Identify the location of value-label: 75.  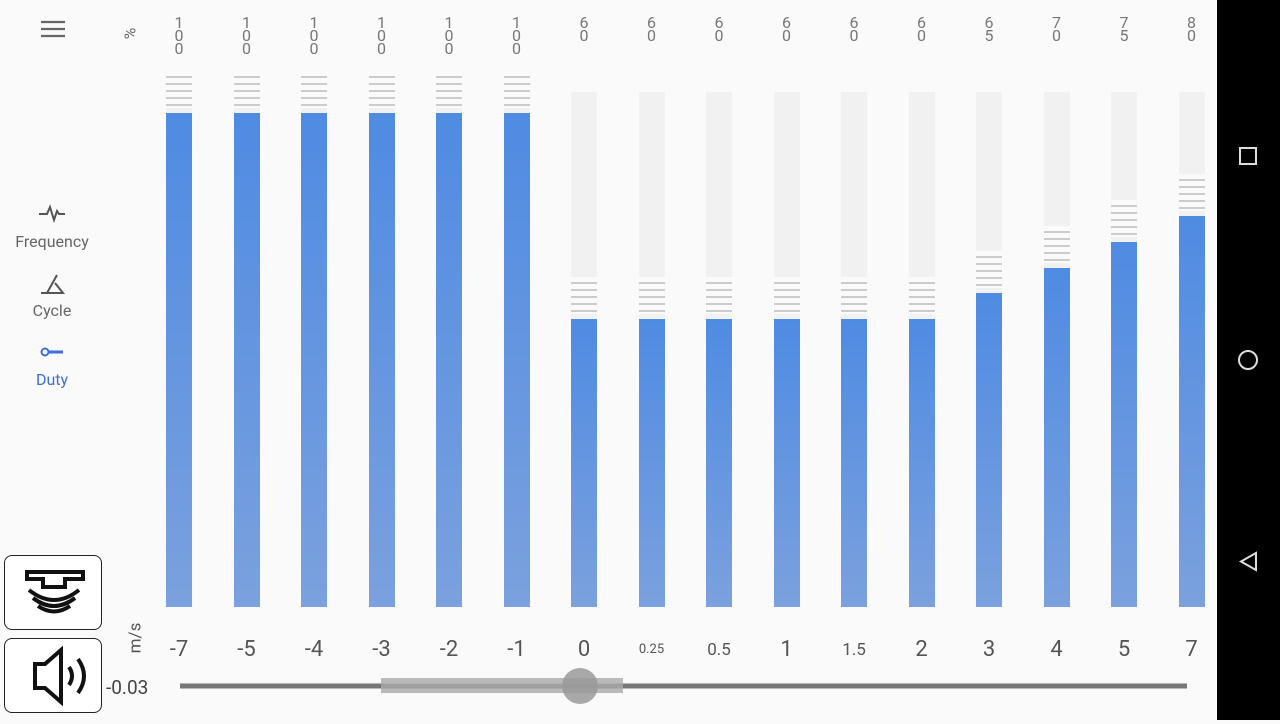
(1124, 29).